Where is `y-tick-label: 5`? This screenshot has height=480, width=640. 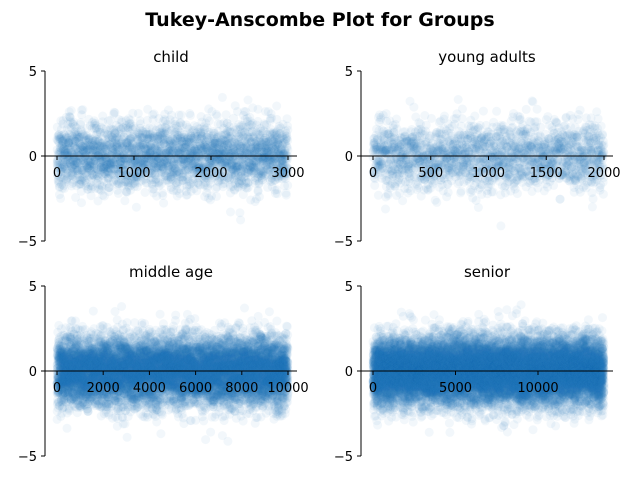 y-tick-label: 5 is located at coordinates (33, 72).